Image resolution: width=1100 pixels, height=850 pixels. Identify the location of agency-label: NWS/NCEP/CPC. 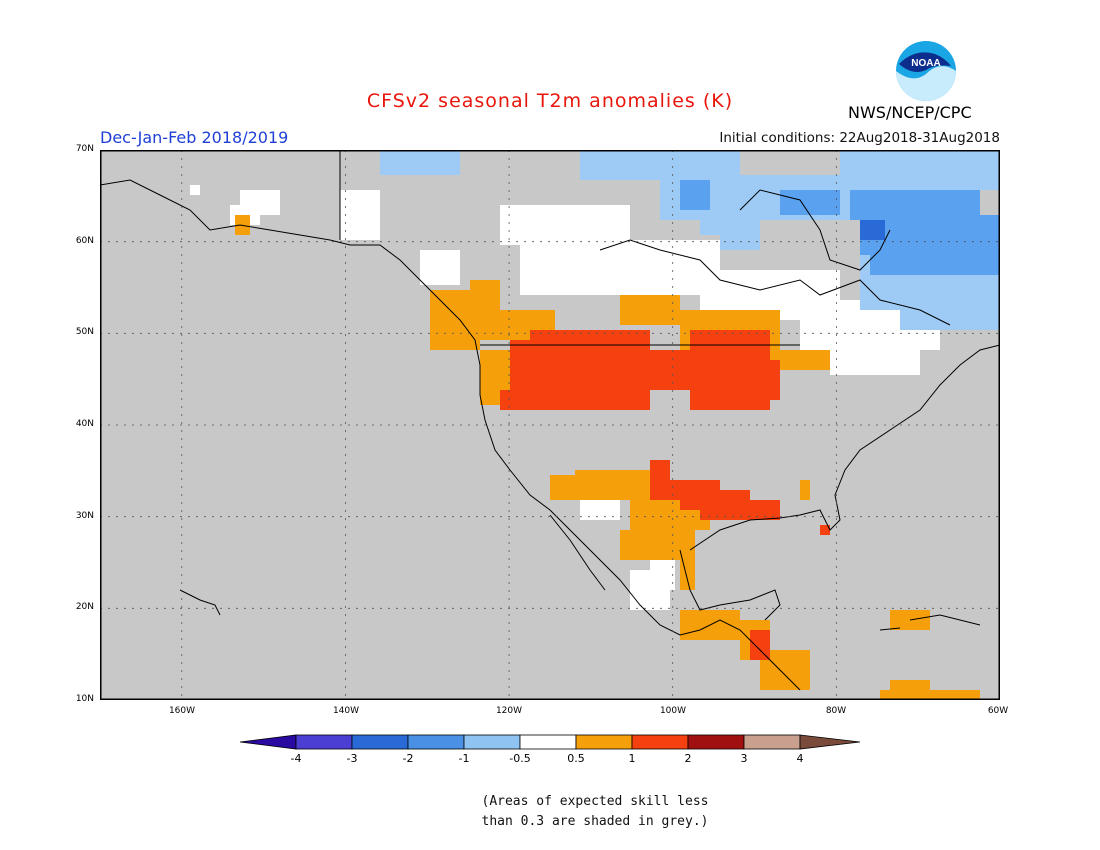
(910, 112).